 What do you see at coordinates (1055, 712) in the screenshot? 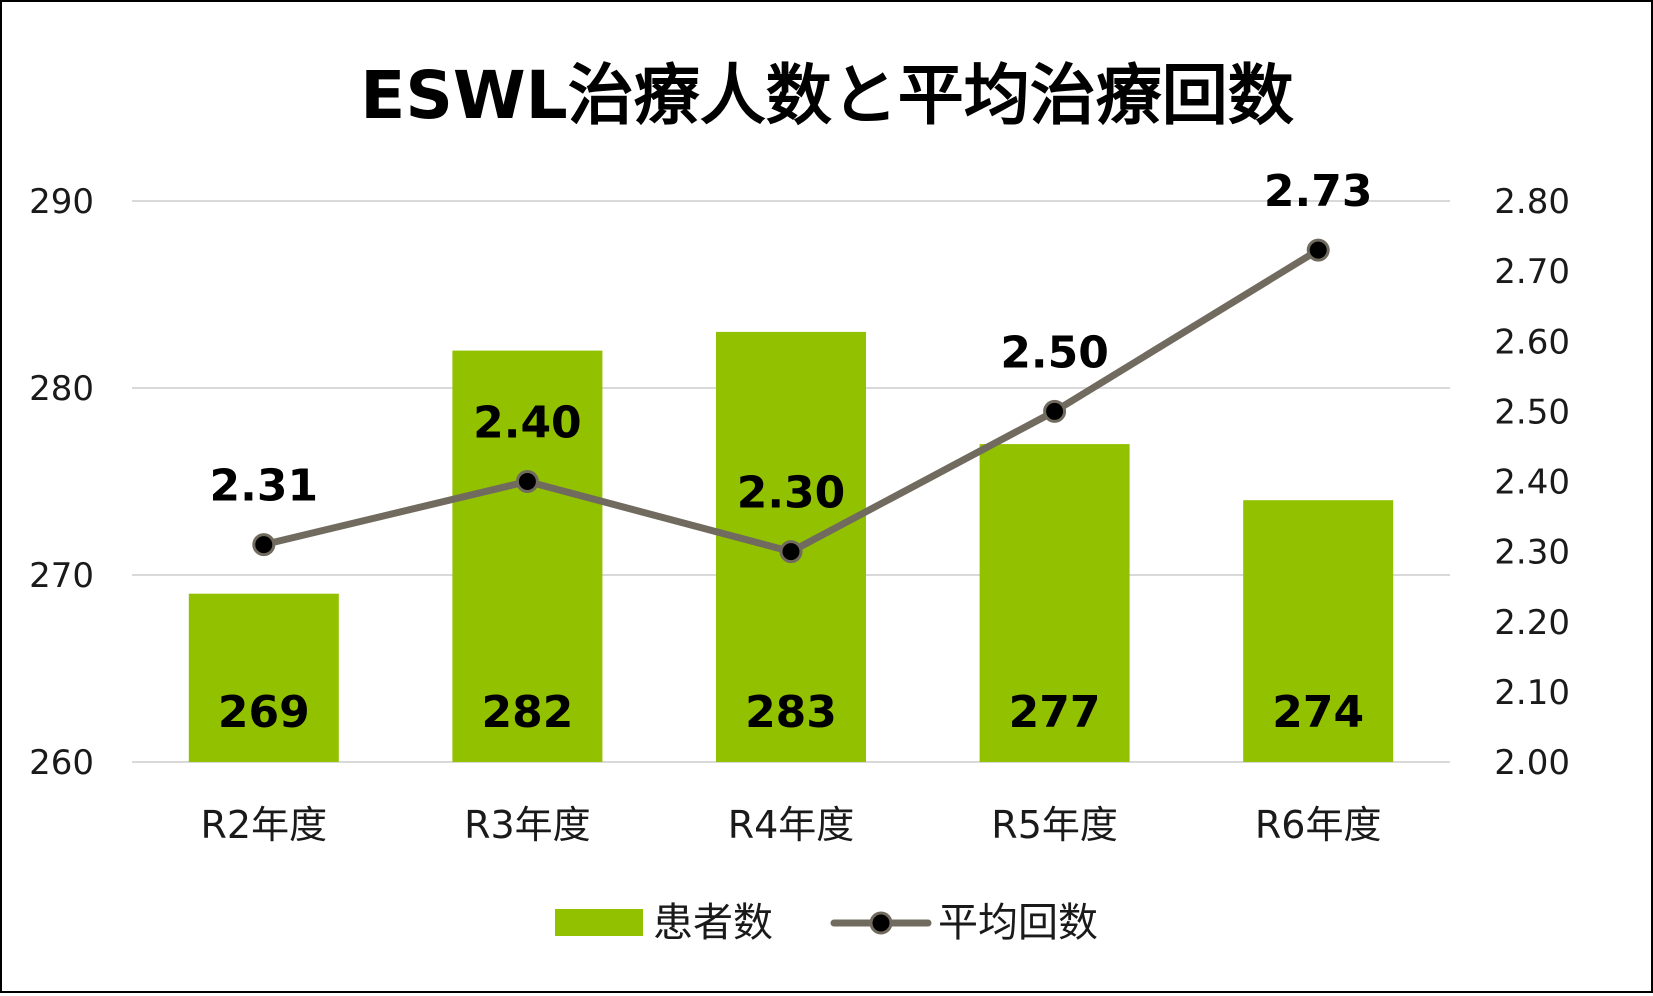
I see `bar-data-label: 277` at bounding box center [1055, 712].